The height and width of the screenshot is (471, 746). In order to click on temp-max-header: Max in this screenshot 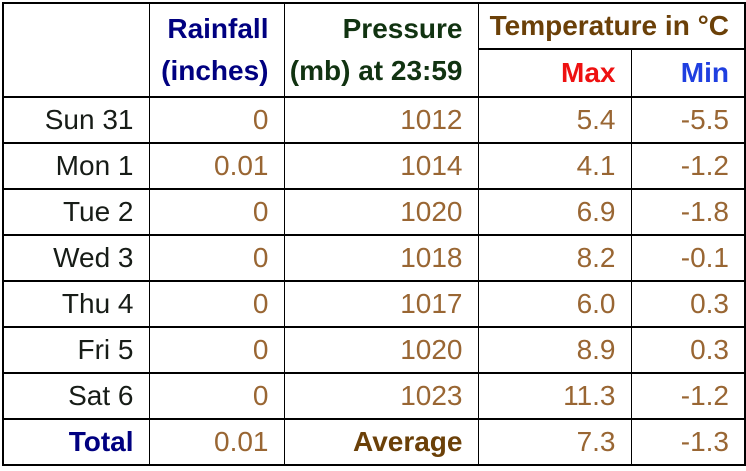, I will do `click(554, 73)`.